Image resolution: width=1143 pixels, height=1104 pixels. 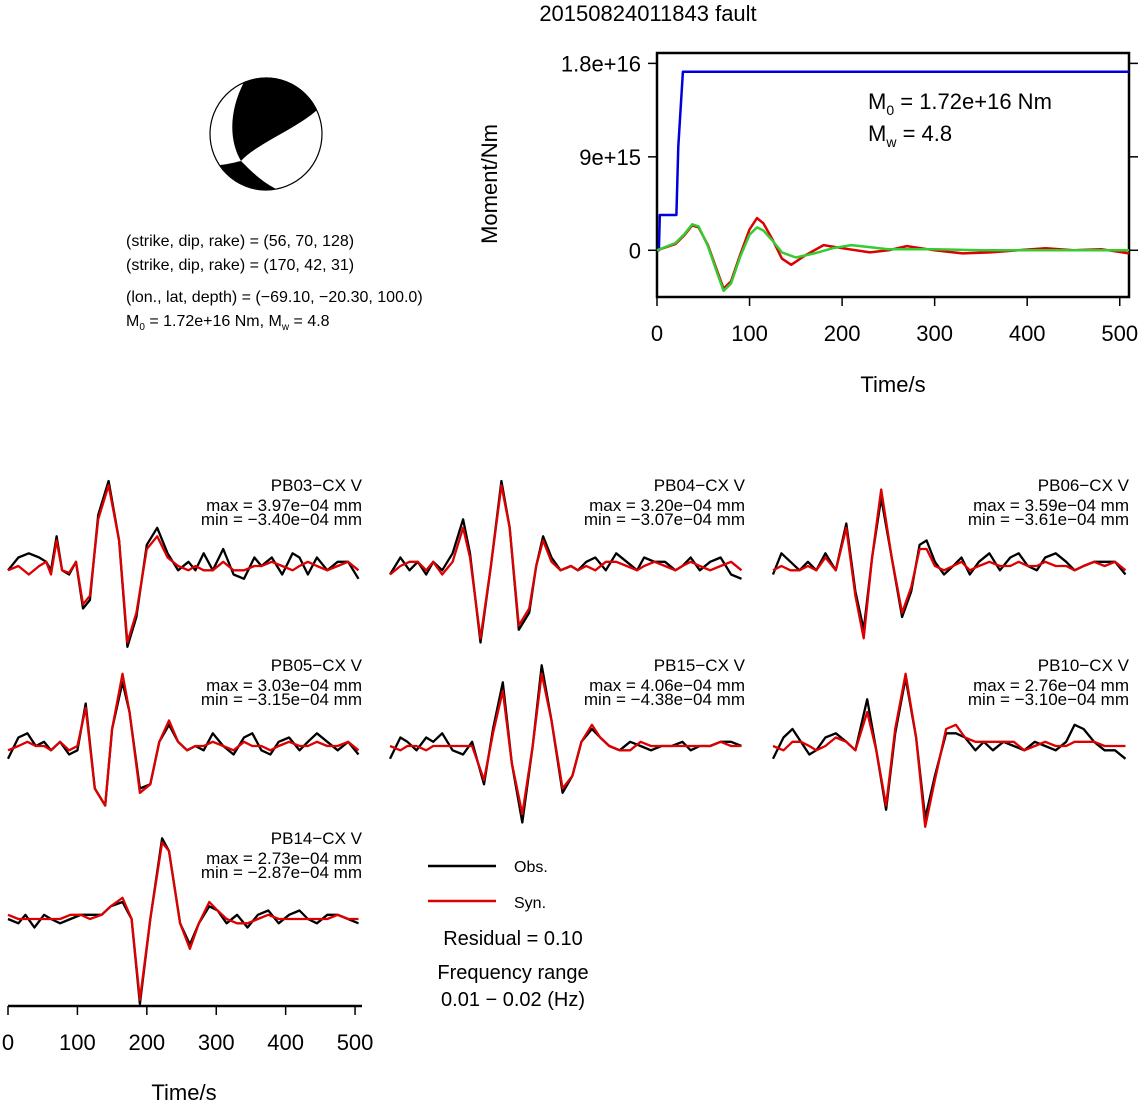 What do you see at coordinates (240, 265) in the screenshot?
I see `mechanism-plane2: (strike, dip, rake) = (170, 42, 31)` at bounding box center [240, 265].